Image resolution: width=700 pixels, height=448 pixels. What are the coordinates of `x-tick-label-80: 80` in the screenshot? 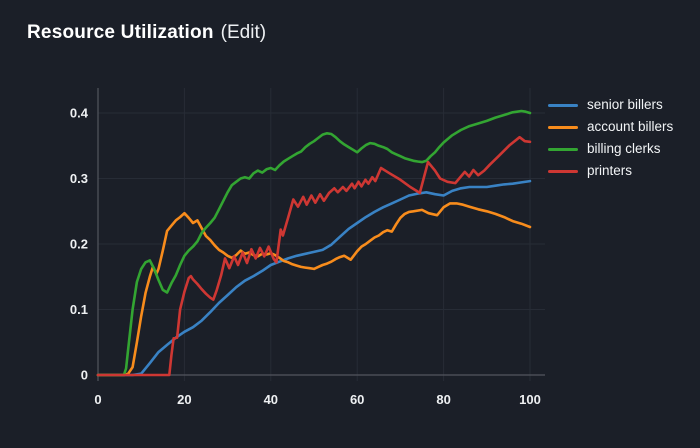 It's located at (443, 399).